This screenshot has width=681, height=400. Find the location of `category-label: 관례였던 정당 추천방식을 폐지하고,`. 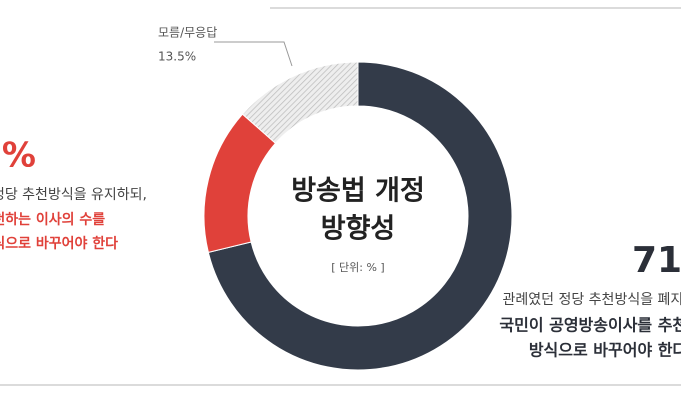

category-label: 관례였던 정당 추천방식을 폐지하고, is located at coordinates (592, 300).